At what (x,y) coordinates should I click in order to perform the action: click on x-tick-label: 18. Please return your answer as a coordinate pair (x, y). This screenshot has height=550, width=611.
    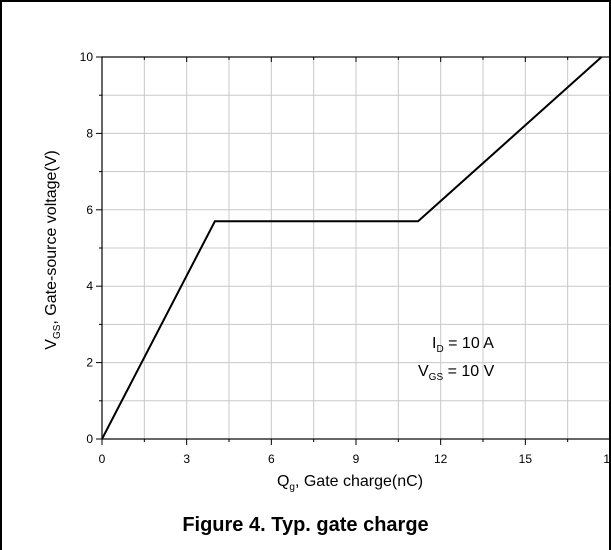
    Looking at the image, I should click on (607, 459).